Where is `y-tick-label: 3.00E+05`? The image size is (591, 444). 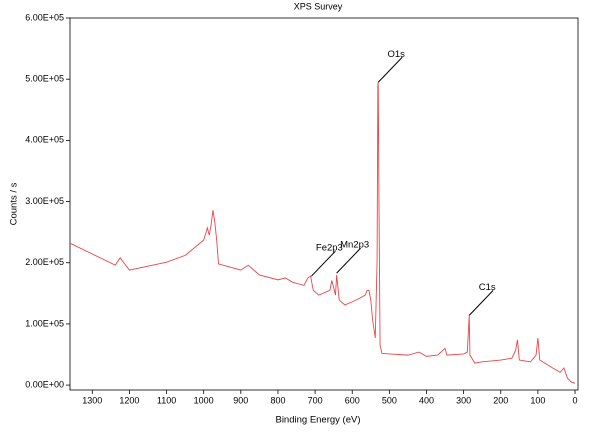 y-tick-label: 3.00E+05 is located at coordinates (44, 201).